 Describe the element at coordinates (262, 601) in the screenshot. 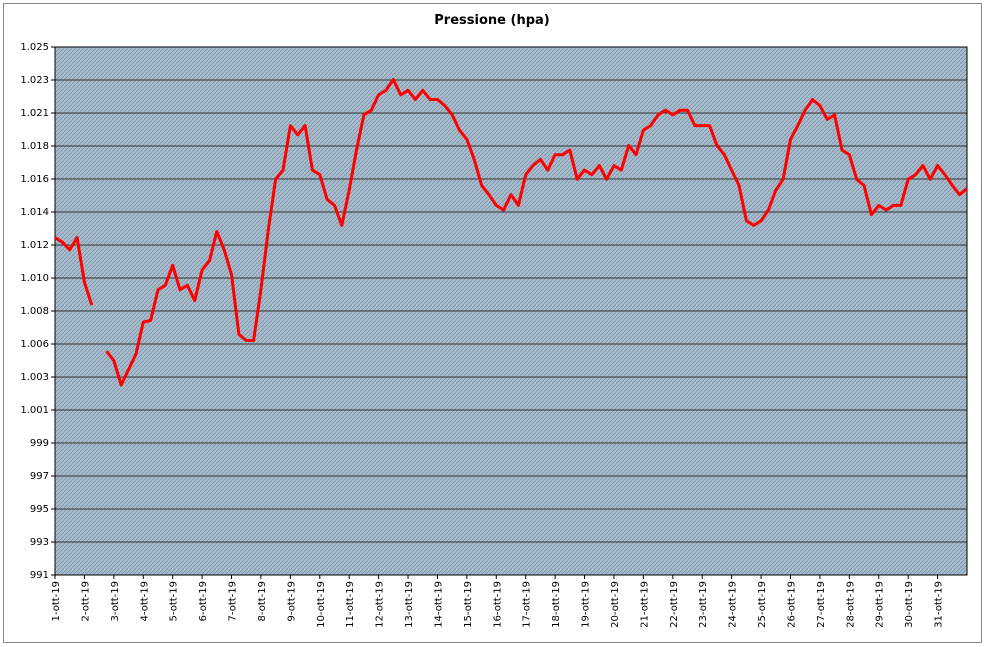

I see `x-tick-label: 8-ott-19` at that location.